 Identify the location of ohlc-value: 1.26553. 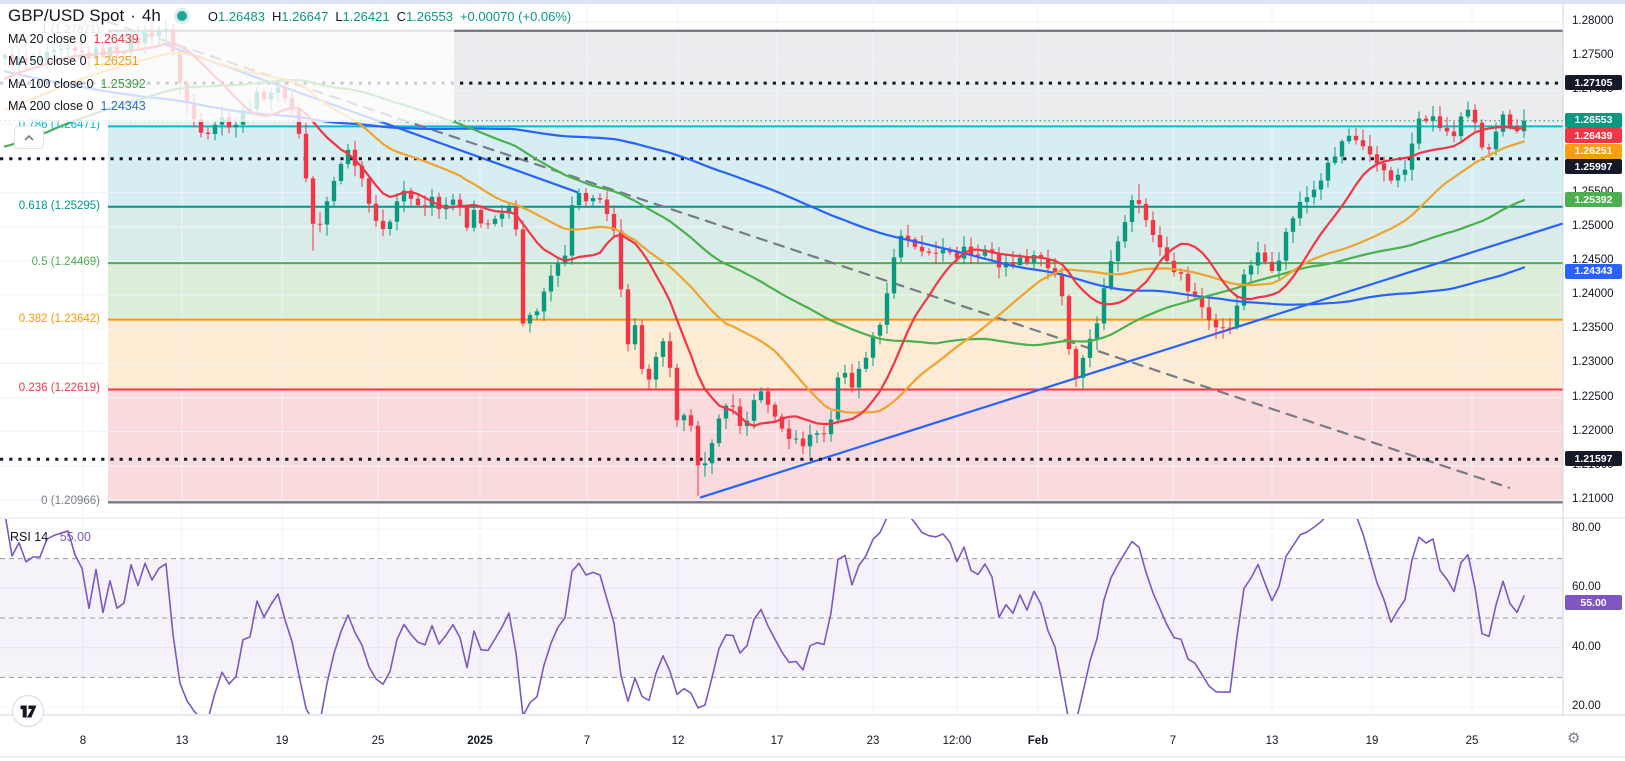
(429, 16).